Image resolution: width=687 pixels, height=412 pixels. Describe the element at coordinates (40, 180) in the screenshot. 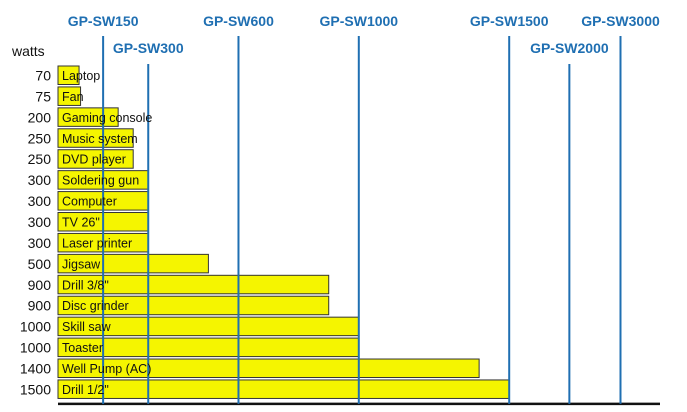

I see `value-label-5: 300` at that location.